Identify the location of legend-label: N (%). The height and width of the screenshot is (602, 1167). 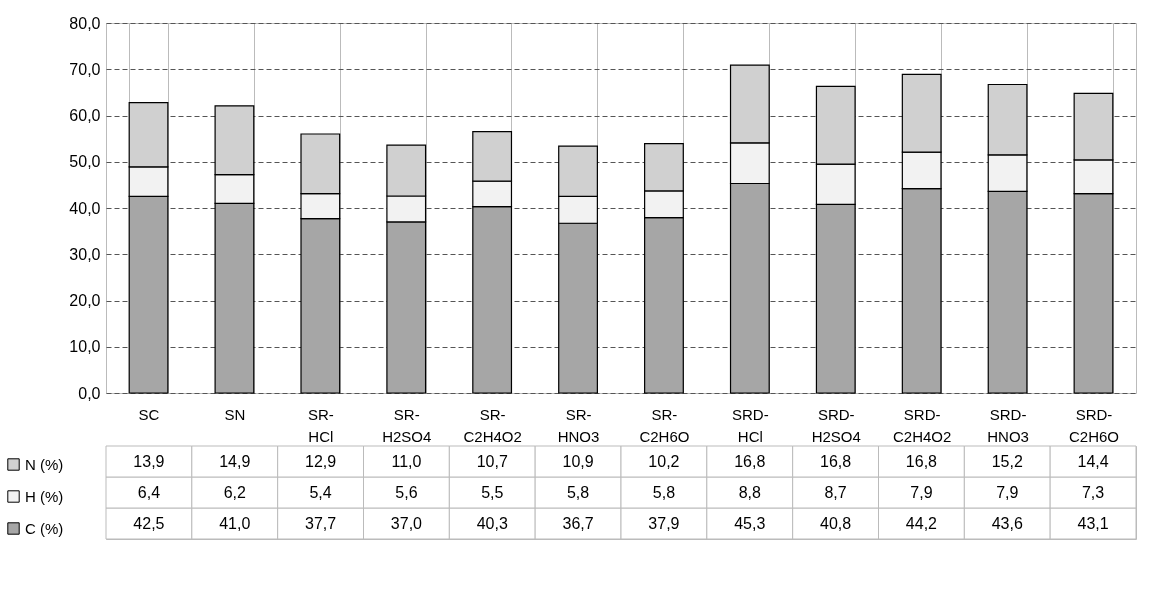
(44, 464).